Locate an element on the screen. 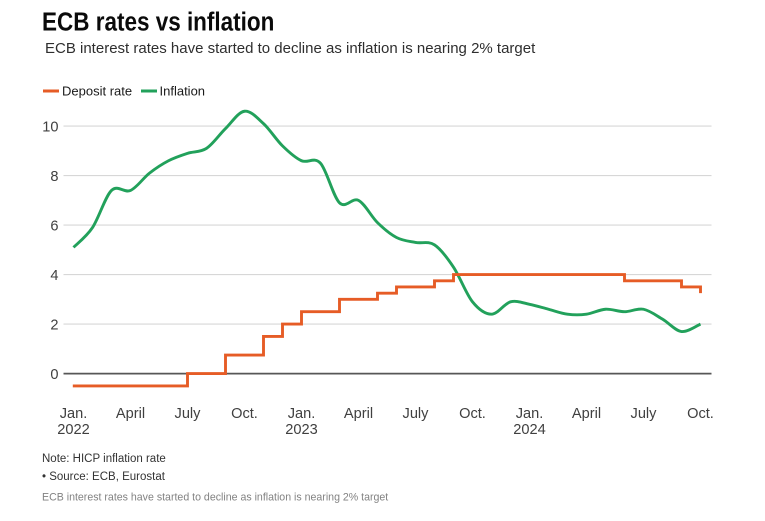  svg-text: Deposit rate is located at coordinates (97, 91).